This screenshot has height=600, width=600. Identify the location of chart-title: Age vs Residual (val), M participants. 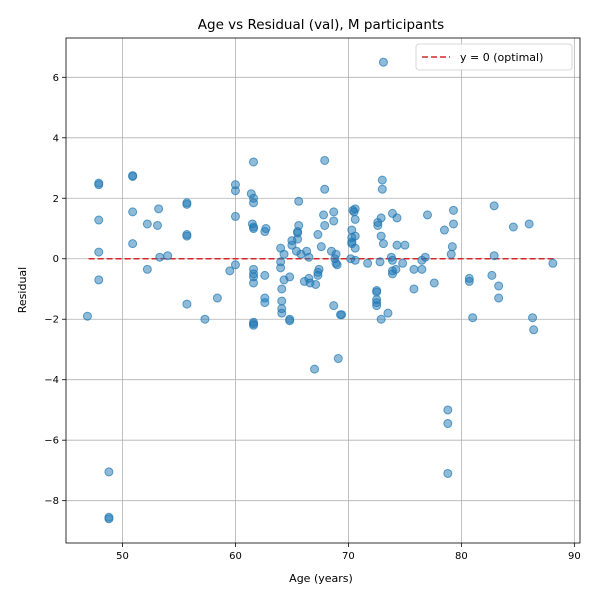
(321, 25).